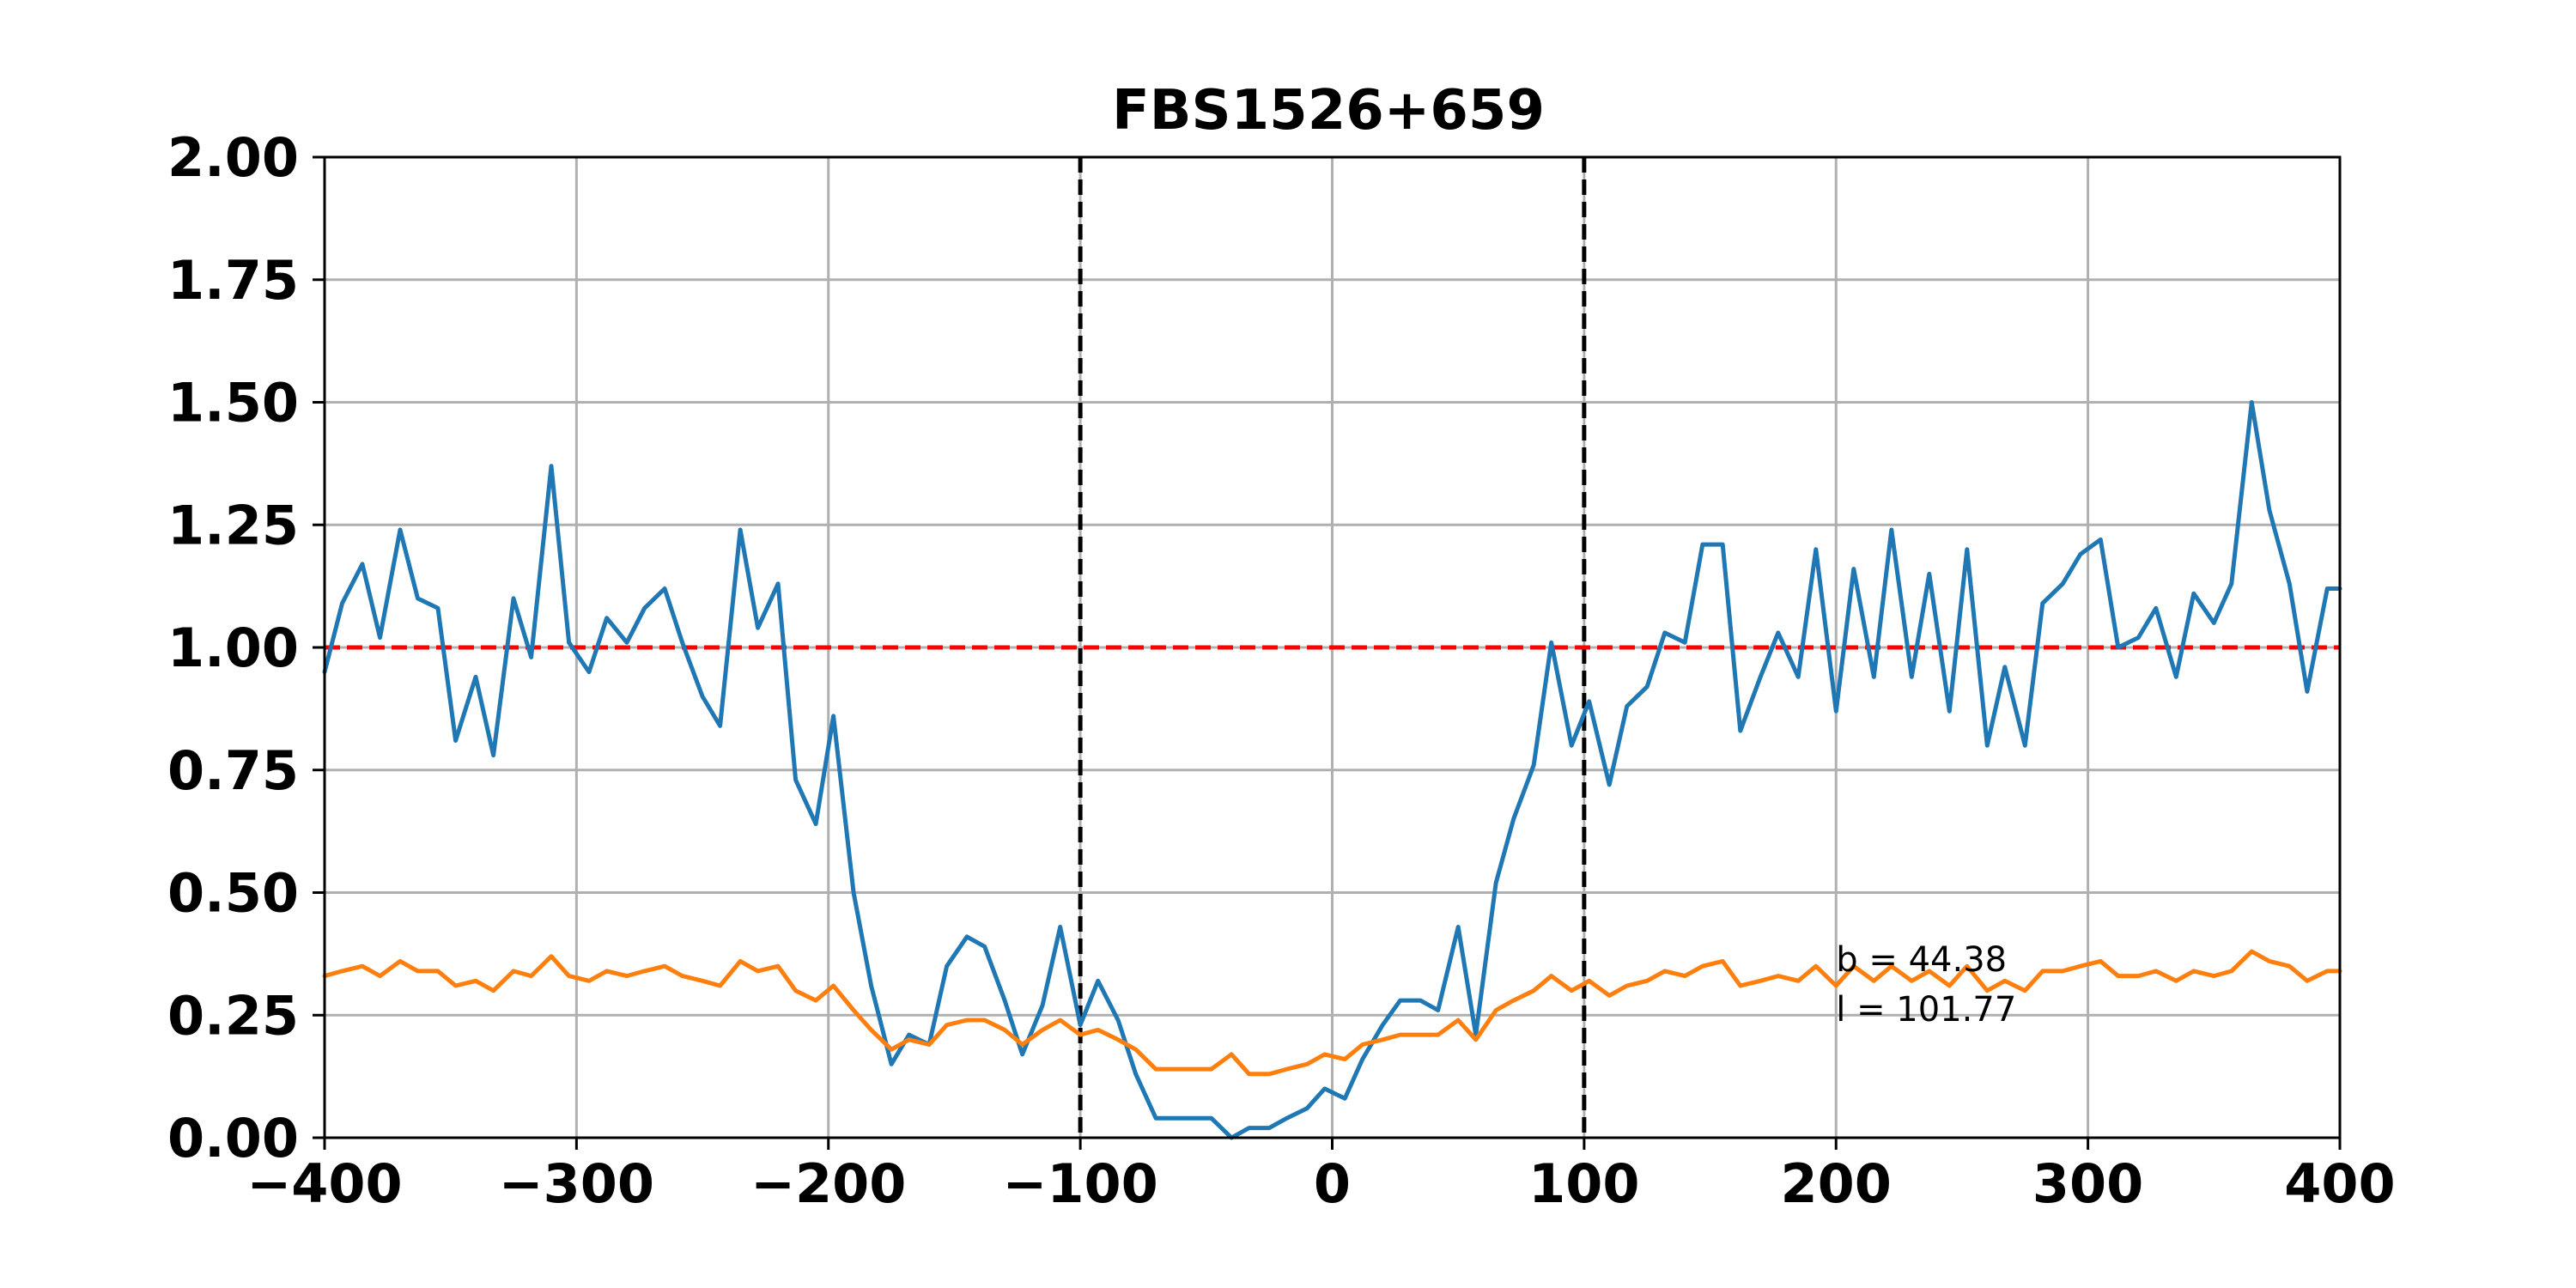 Image resolution: width=2576 pixels, height=1288 pixels. I want to click on annotations: b = 44.38 l = 101.77, so click(1926, 985).